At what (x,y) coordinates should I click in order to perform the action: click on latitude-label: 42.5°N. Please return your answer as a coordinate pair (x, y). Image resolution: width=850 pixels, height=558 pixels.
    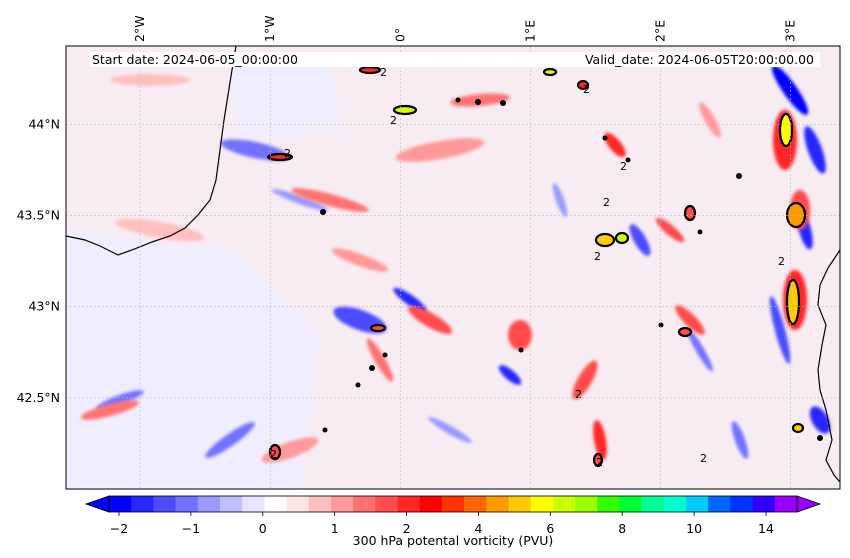
    Looking at the image, I should click on (38, 397).